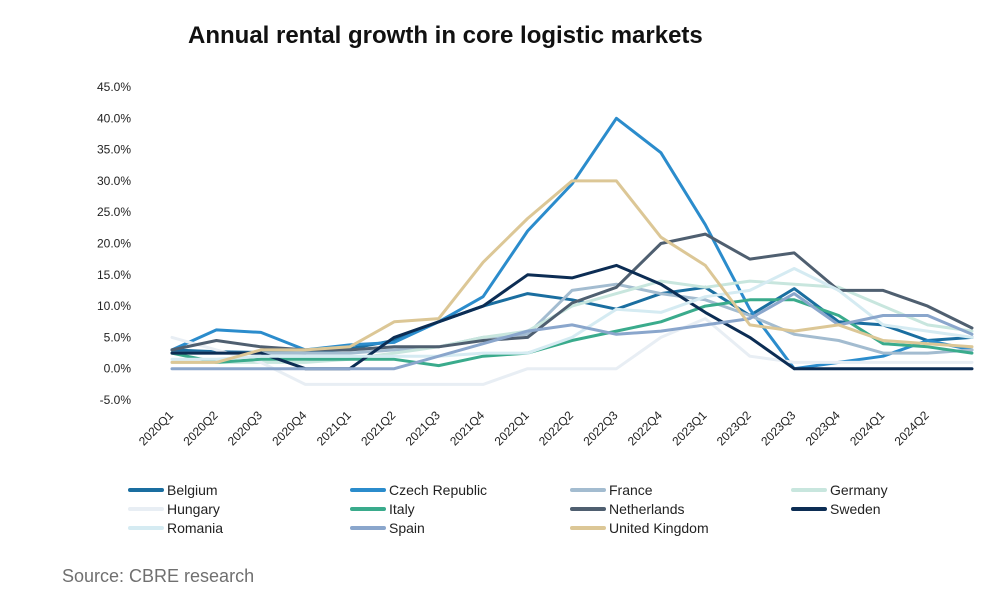  Describe the element at coordinates (402, 509) in the screenshot. I see `legend-label: Italy` at that location.